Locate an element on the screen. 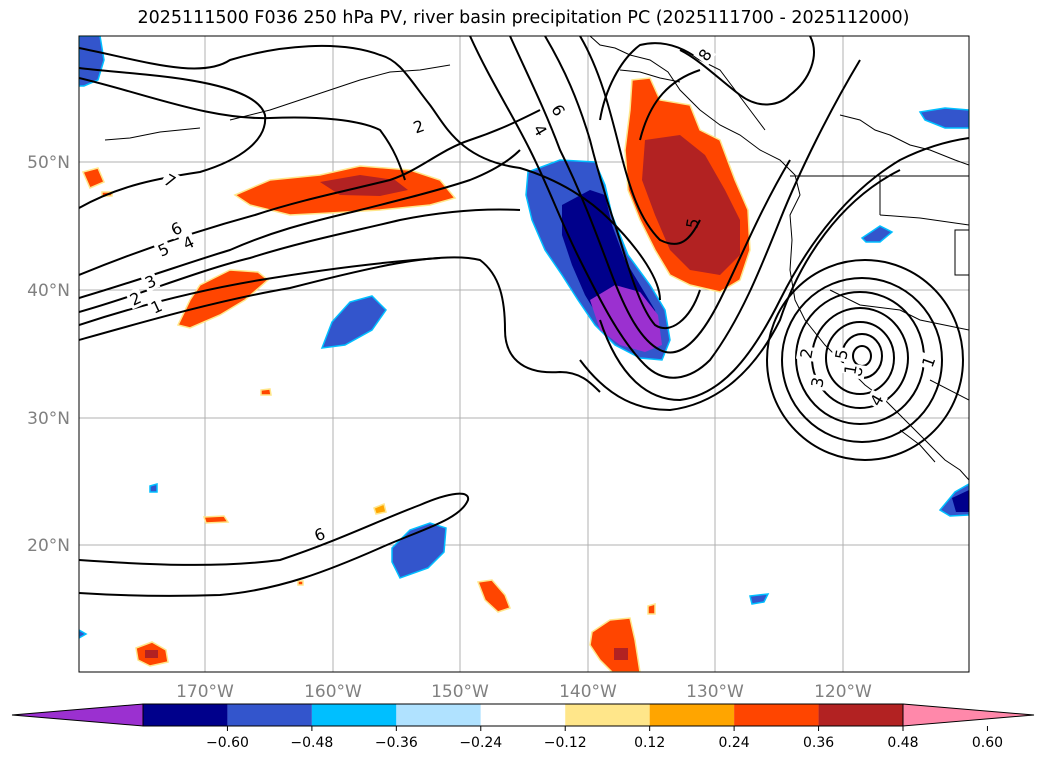 The width and height of the screenshot is (1047, 765). lat-label: 50°N is located at coordinates (48, 163).